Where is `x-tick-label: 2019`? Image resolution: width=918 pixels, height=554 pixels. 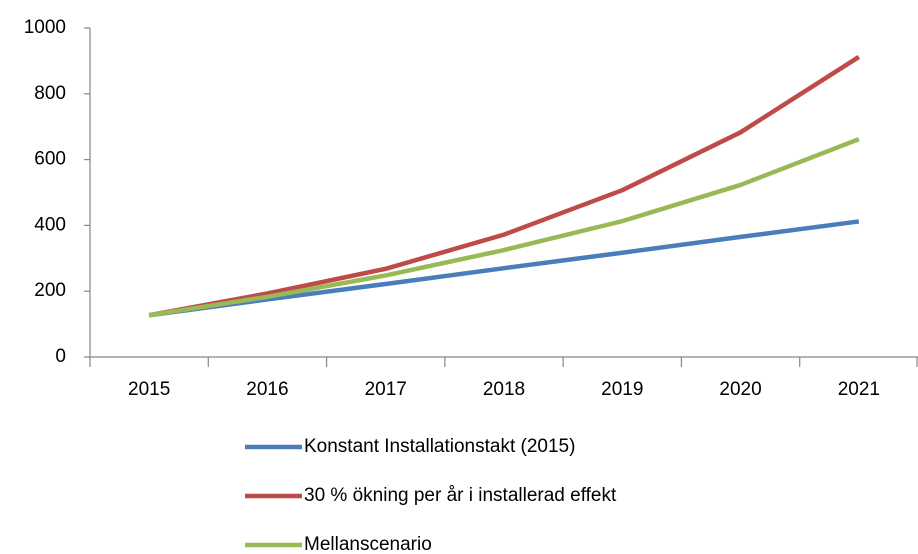
x-tick-label: 2019 is located at coordinates (622, 389).